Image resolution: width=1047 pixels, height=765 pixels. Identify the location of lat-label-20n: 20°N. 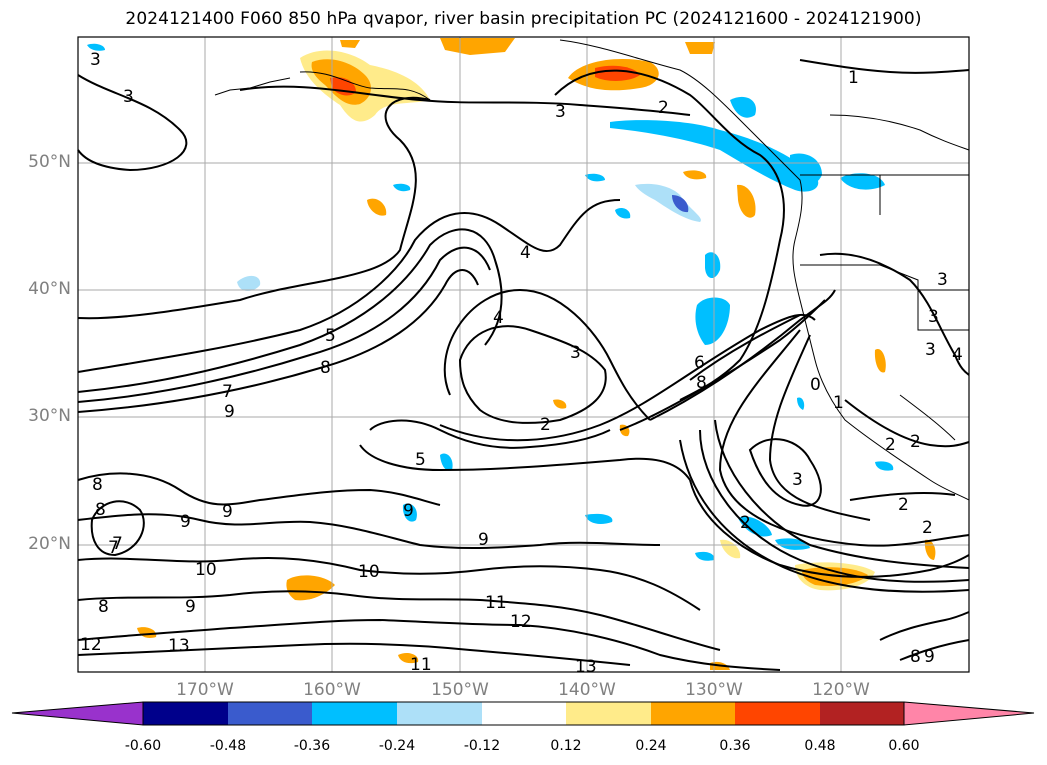
(49, 544).